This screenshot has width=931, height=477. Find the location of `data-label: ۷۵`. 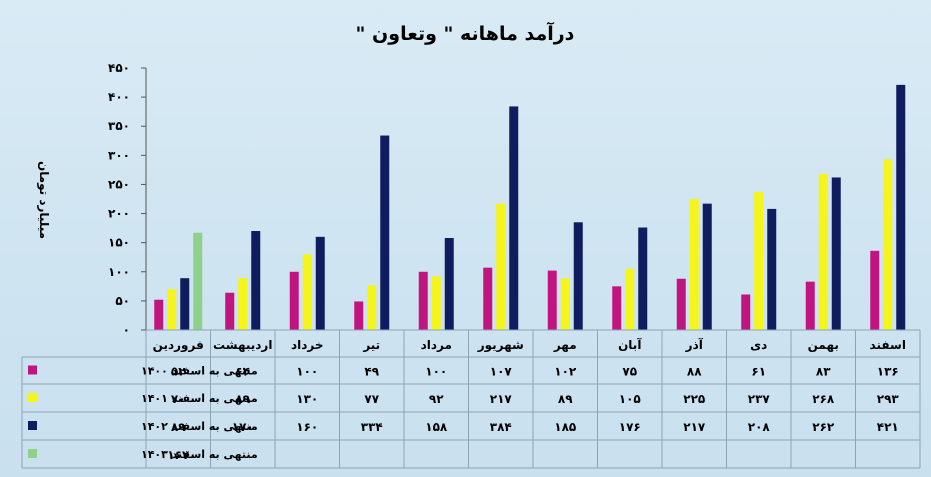

data-label: ۷۵ is located at coordinates (629, 372).